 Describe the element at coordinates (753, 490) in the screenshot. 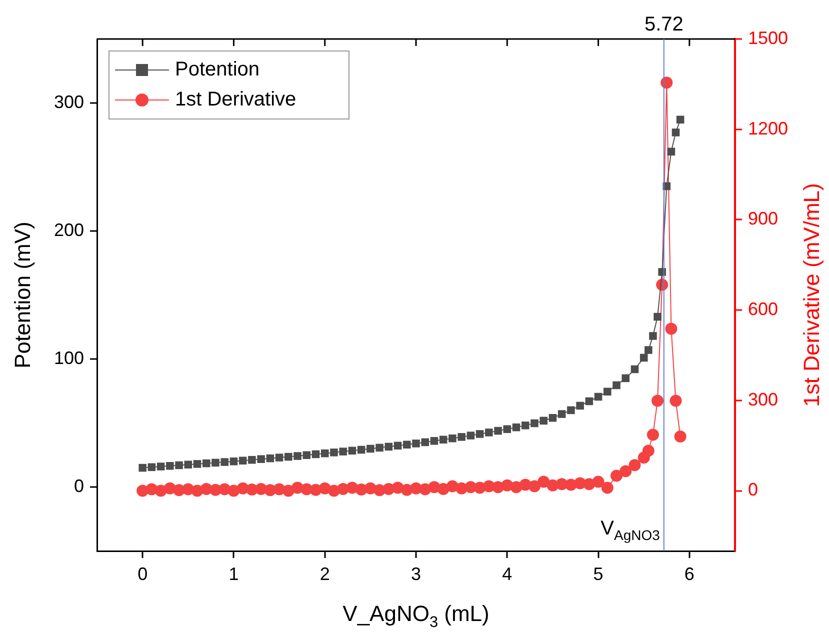

I see `y2-tick-label: 0` at that location.